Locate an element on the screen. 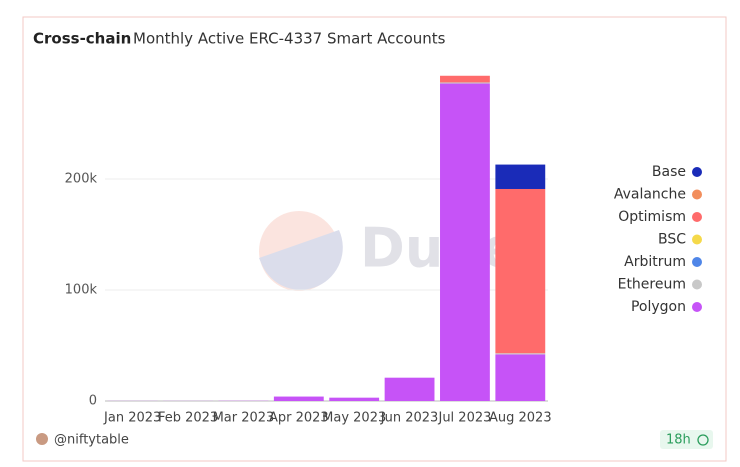 Image resolution: width=740 pixels, height=467 pixels. y-tick-label: 0 is located at coordinates (93, 401).